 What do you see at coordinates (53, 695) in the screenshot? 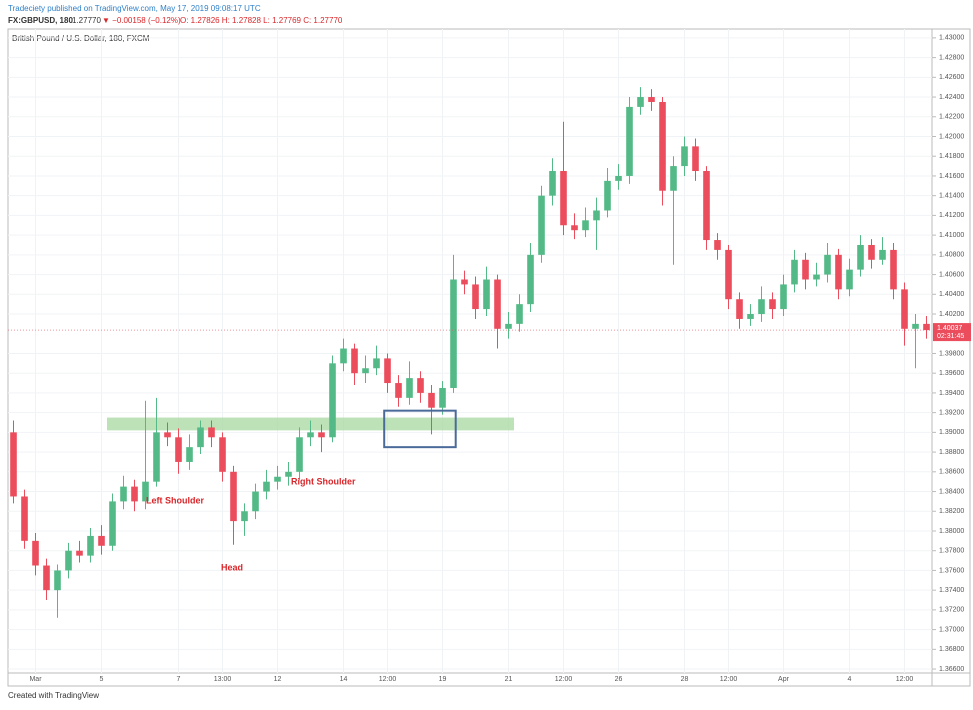
I see `footer: Created with TradingView` at bounding box center [53, 695].